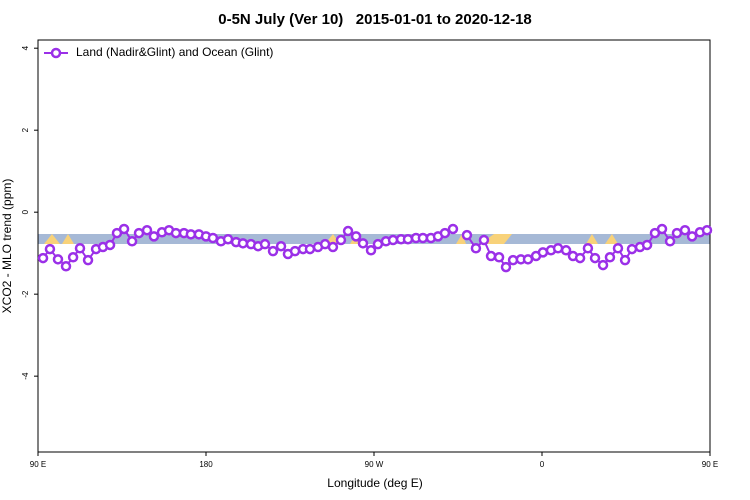 This screenshot has width=750, height=500. I want to click on y-axis-label: XCO2 - MLO trend (ppm), so click(7, 246).